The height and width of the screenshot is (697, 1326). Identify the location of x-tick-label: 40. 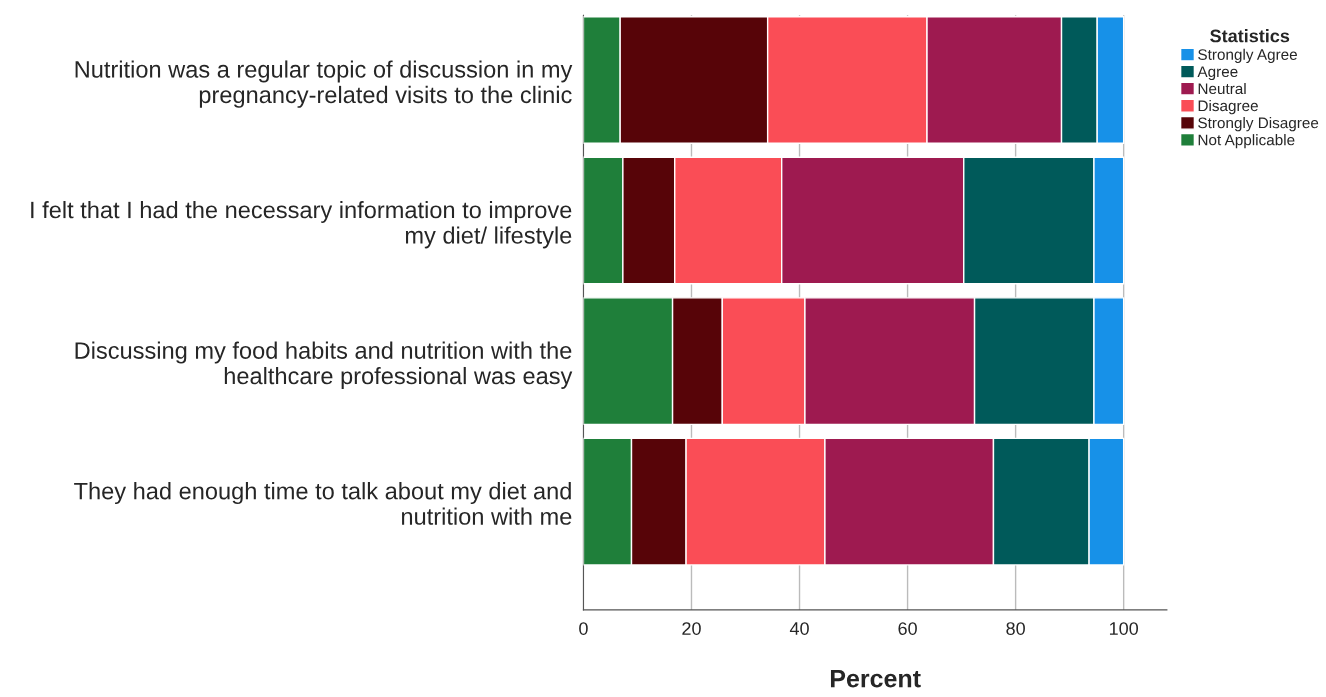
(799, 628).